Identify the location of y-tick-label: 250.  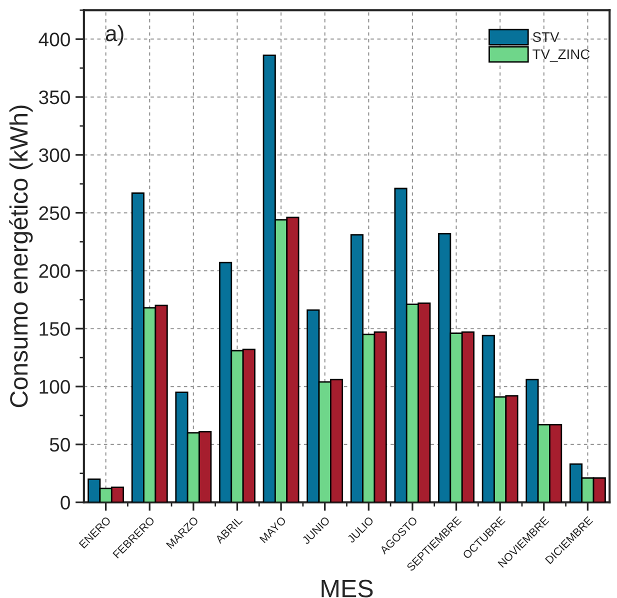
(54, 213).